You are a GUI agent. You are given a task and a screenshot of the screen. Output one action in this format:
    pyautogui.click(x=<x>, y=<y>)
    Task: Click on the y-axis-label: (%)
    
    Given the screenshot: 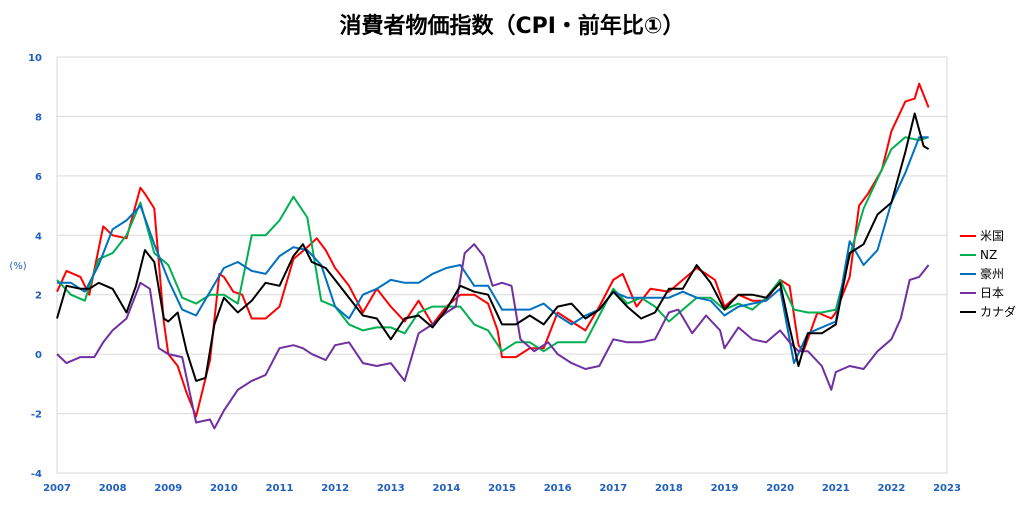 What is the action you would take?
    pyautogui.click(x=17, y=266)
    